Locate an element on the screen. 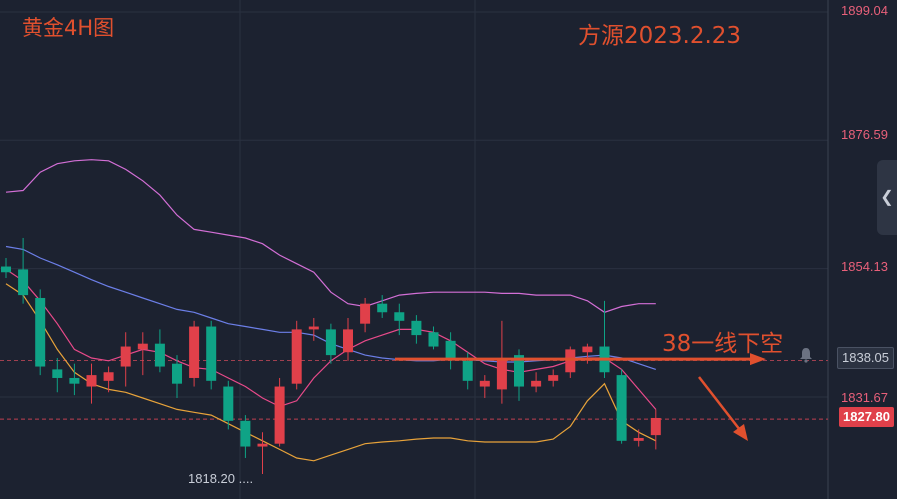 Image resolution: width=897 pixels, height=499 pixels. y-tick-label: 1876.59 is located at coordinates (864, 134).